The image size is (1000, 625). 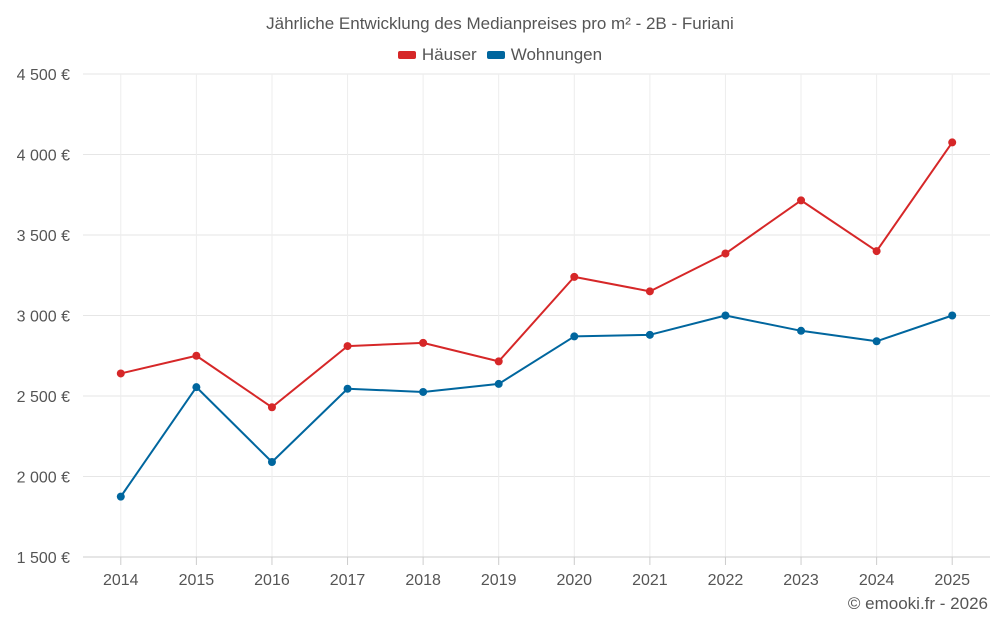 What do you see at coordinates (43, 317) in the screenshot?
I see `y-tick-label: 3 000 €` at bounding box center [43, 317].